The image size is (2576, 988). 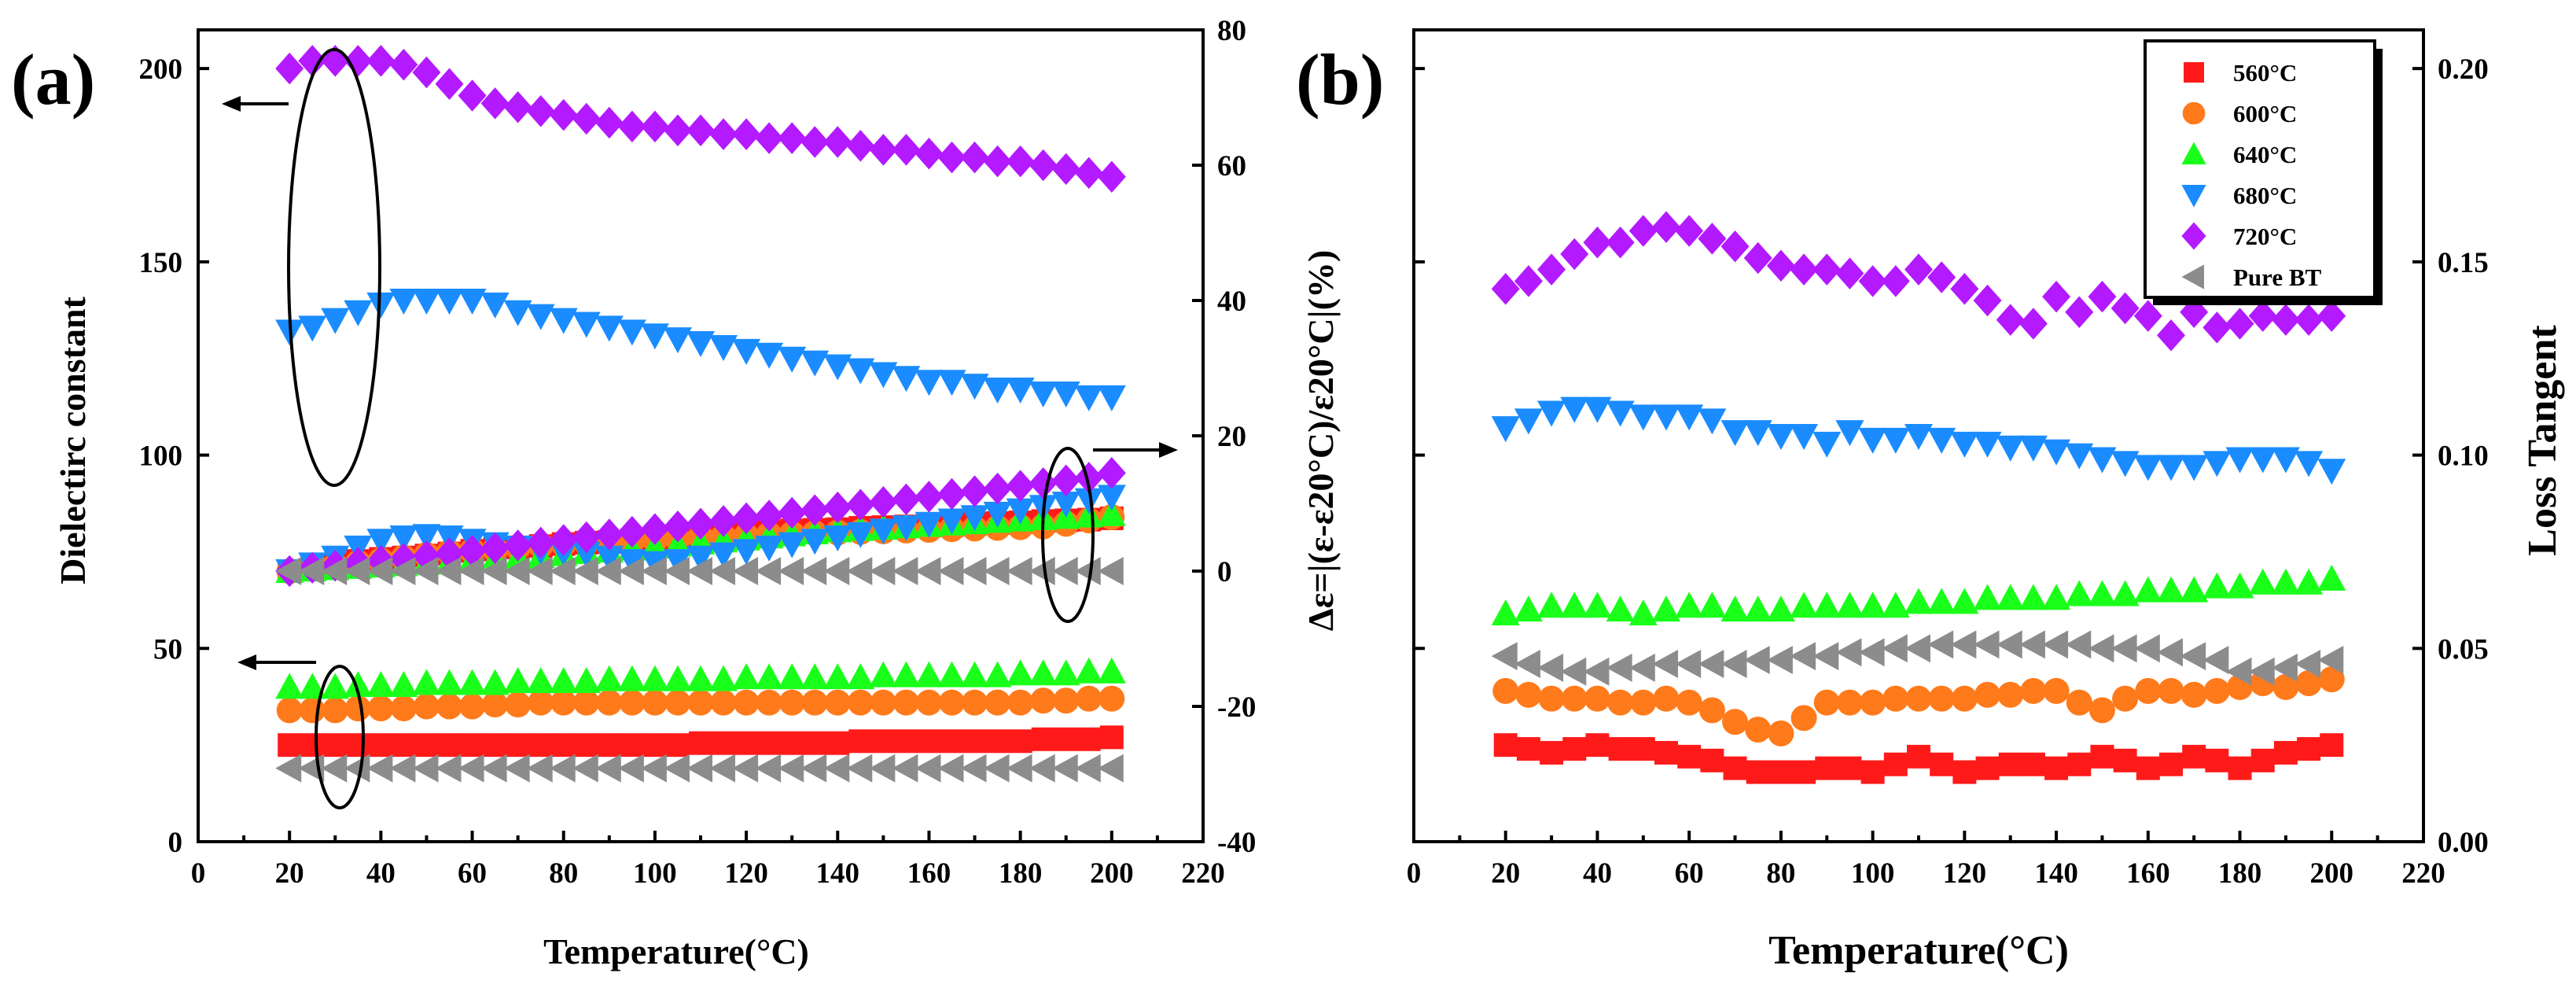 What do you see at coordinates (1021, 873) in the screenshot?
I see `x-tick-label: 180` at bounding box center [1021, 873].